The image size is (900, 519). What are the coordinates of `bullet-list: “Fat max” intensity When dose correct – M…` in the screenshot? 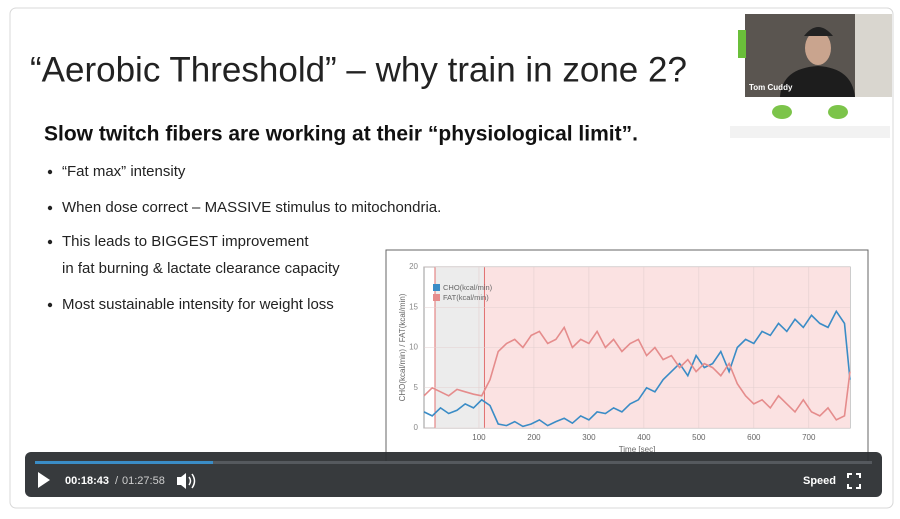 It's located at (244, 238).